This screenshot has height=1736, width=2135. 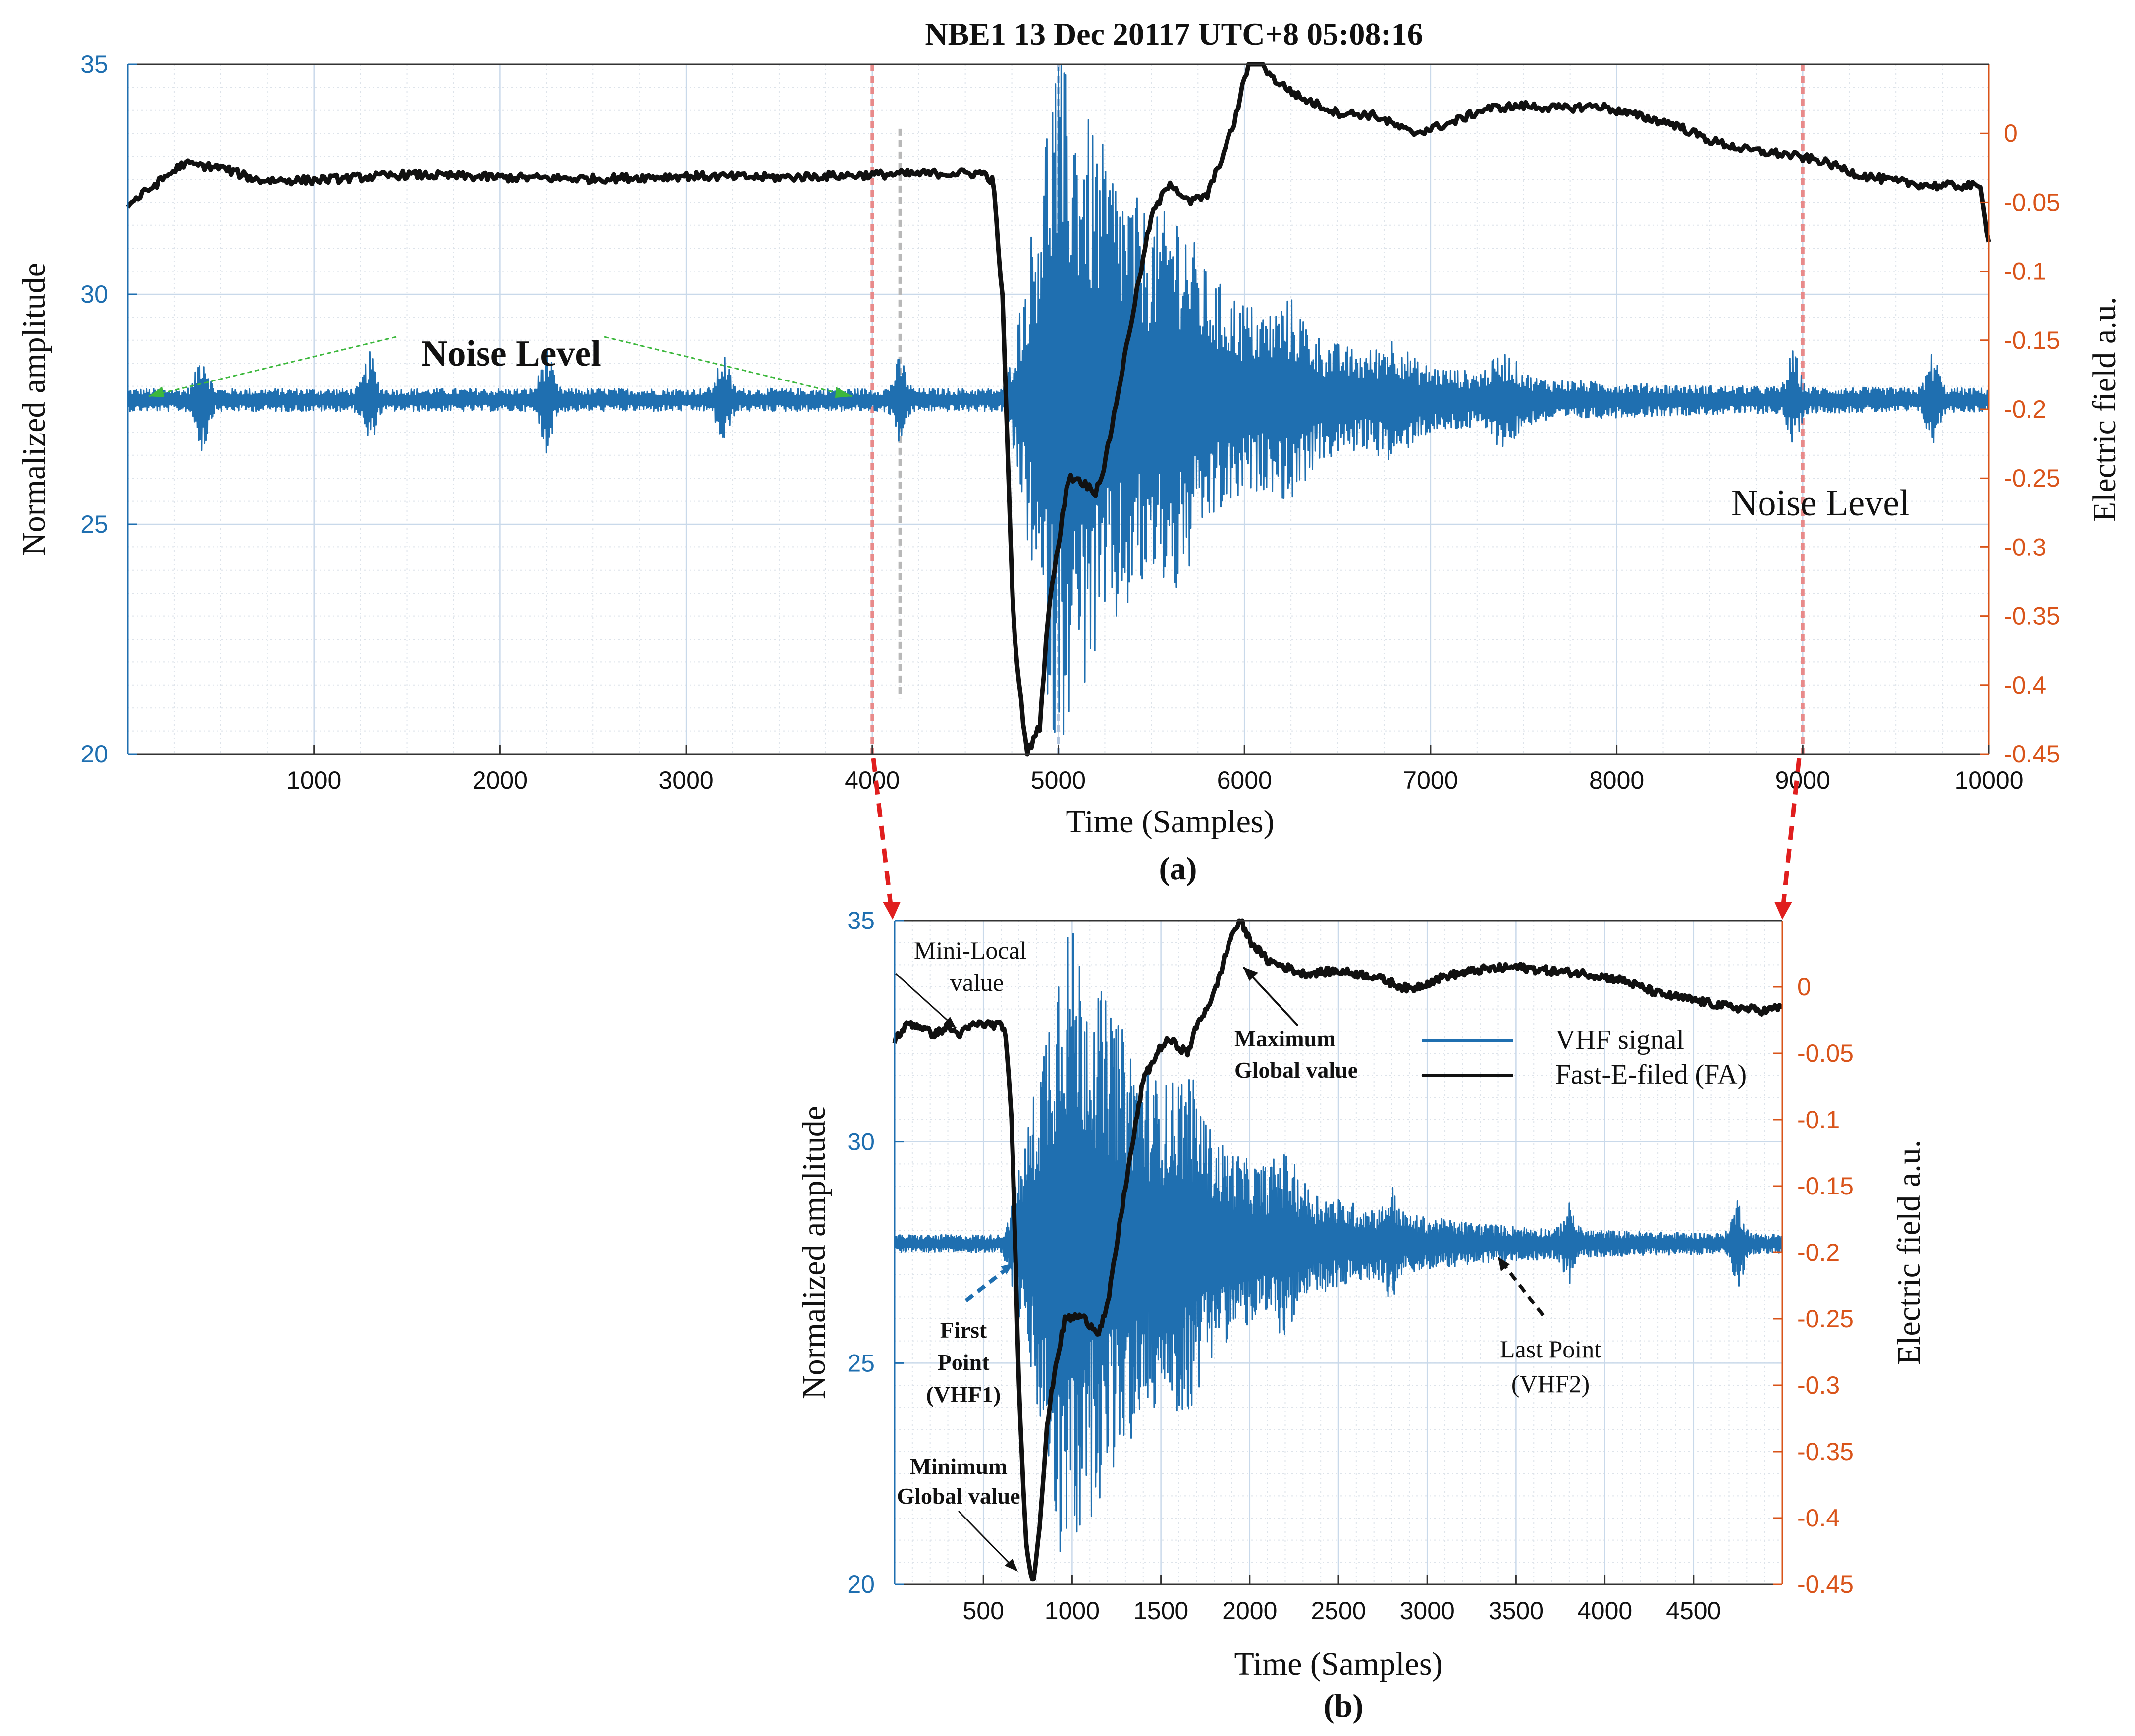 I want to click on x-tick-label: 10000, so click(x=1988, y=780).